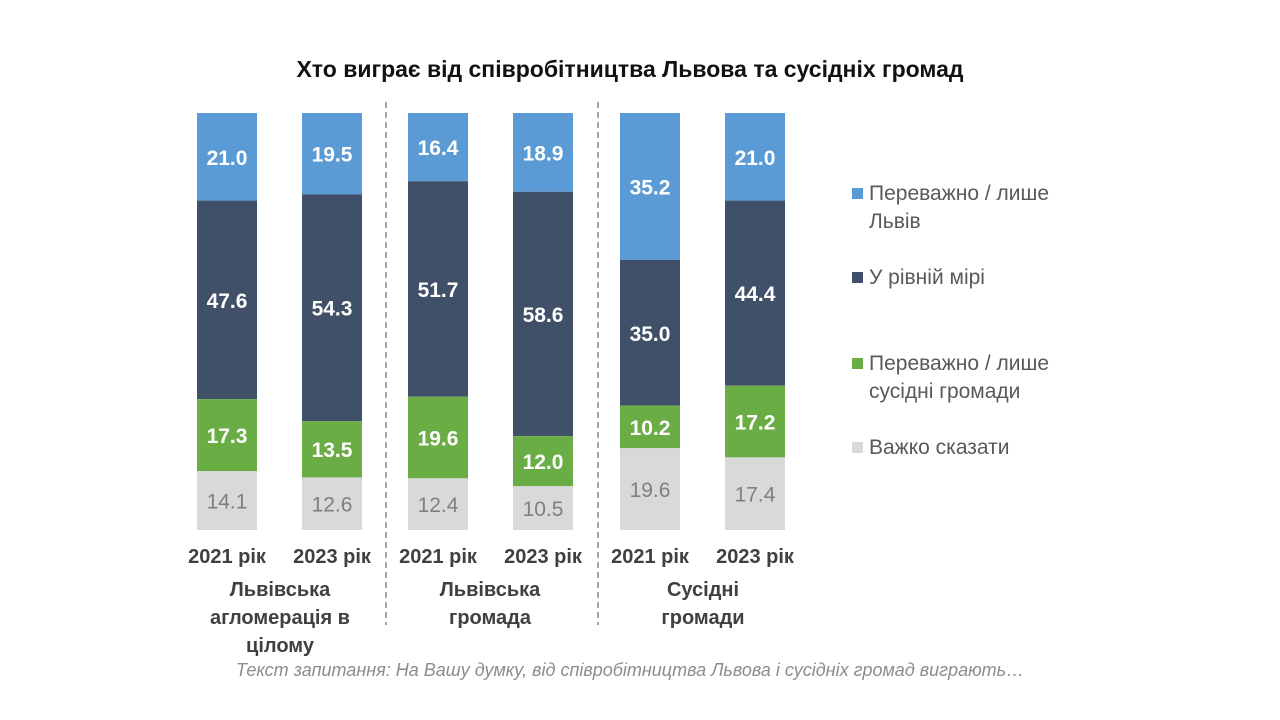  I want to click on data-label: 35.0, so click(650, 334).